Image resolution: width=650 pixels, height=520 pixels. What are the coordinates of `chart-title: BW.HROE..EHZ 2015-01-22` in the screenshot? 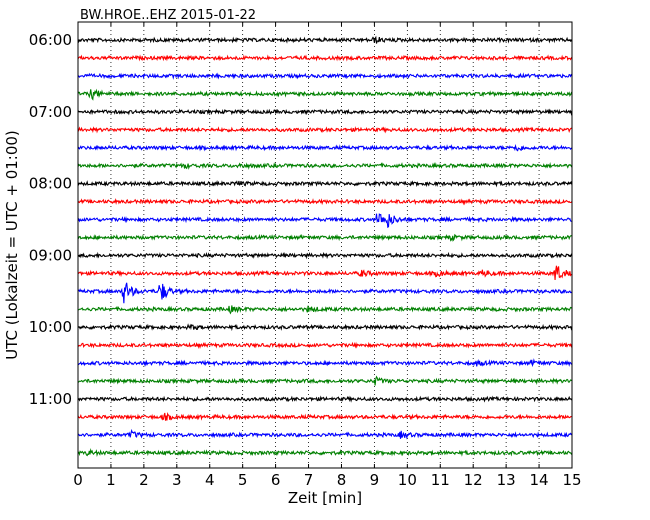 It's located at (168, 15).